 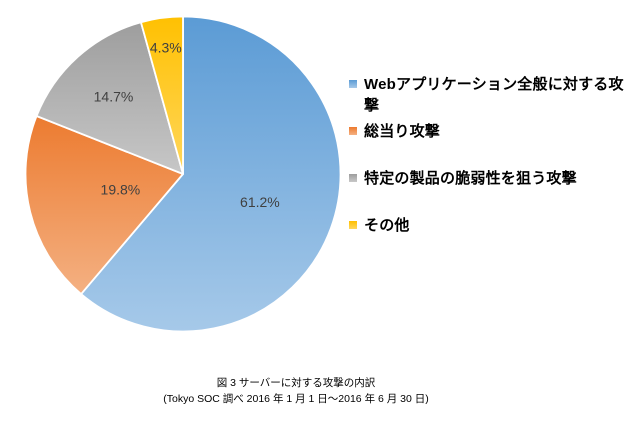 What do you see at coordinates (387, 225) in the screenshot?
I see `legend-label: その他` at bounding box center [387, 225].